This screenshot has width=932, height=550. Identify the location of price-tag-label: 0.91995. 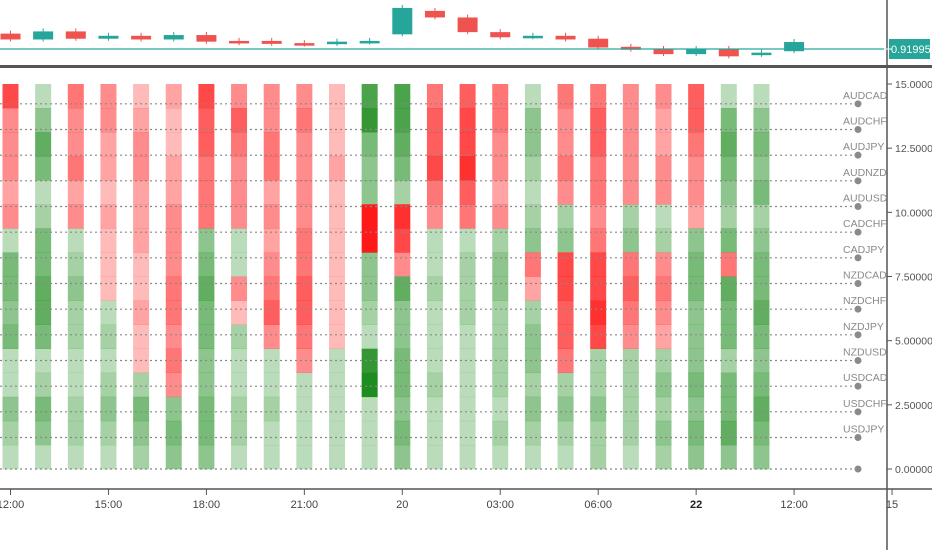
(911, 50).